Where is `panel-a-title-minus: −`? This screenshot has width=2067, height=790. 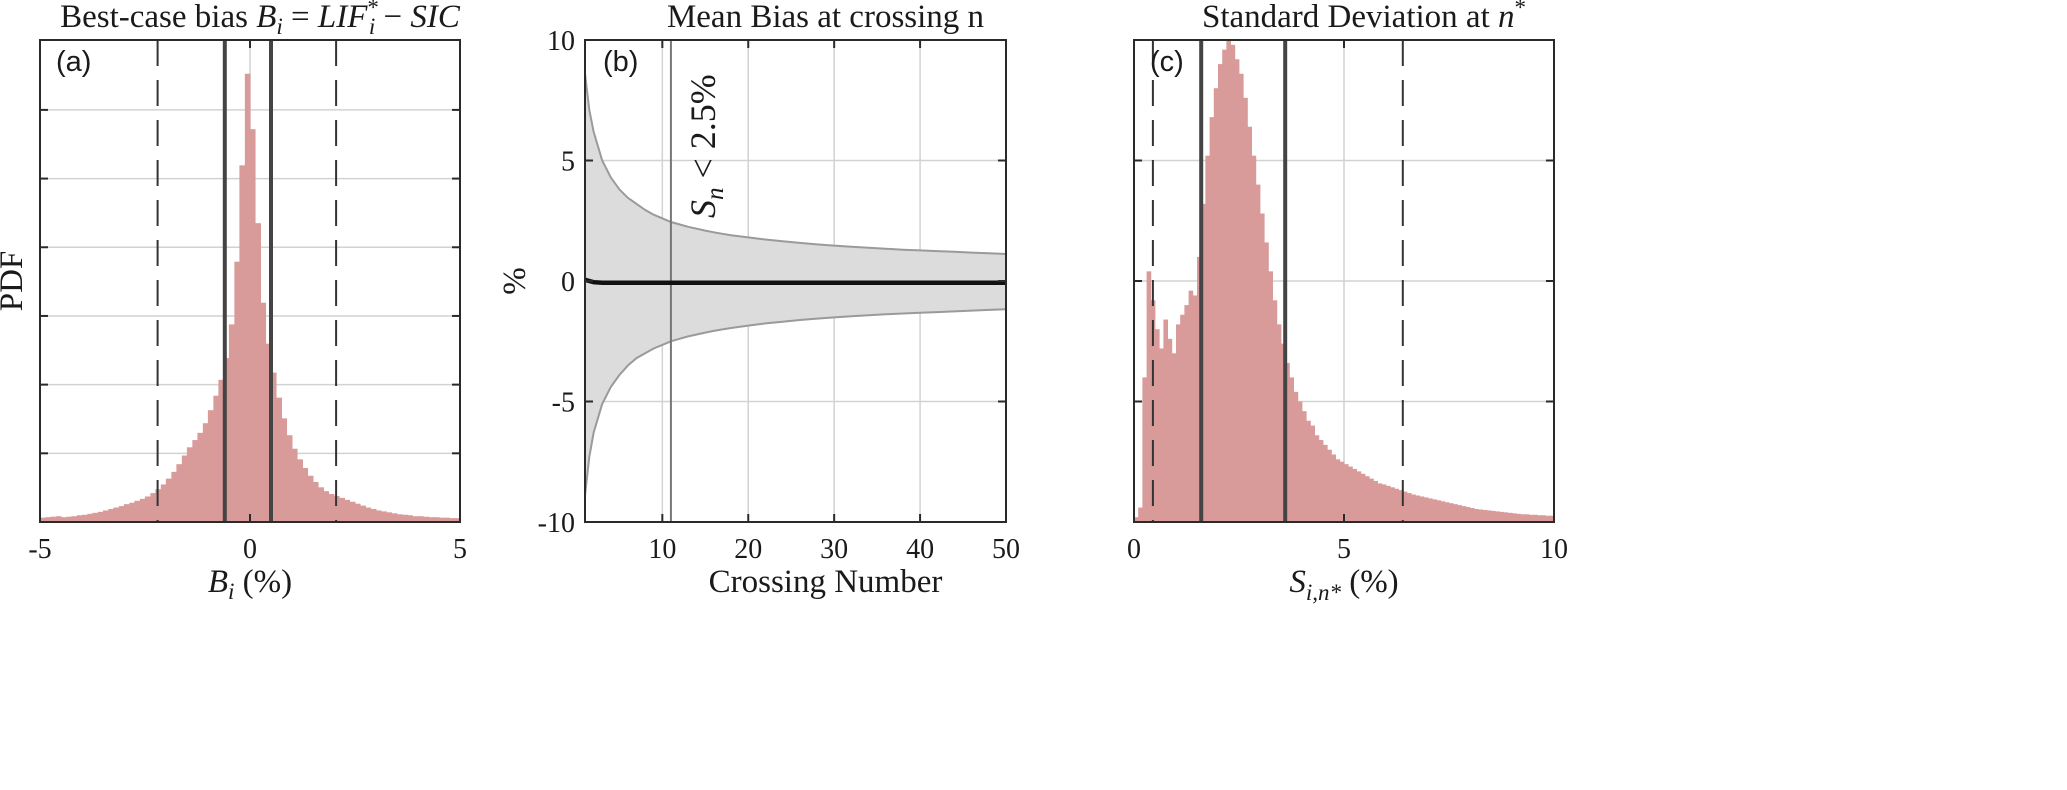
panel-a-title-minus: − is located at coordinates (392, 17).